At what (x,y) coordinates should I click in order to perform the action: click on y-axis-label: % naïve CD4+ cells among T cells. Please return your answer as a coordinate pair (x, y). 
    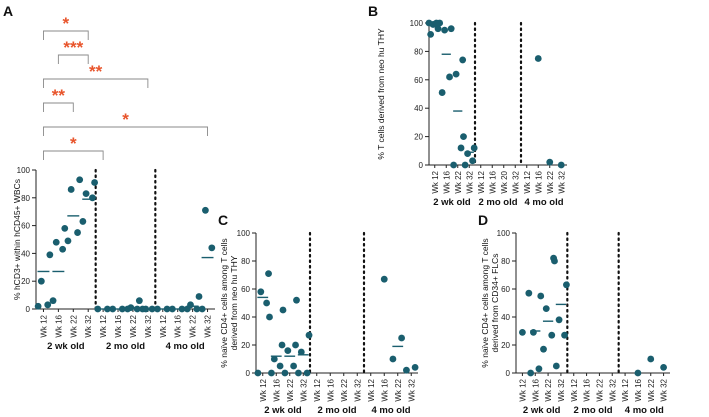
    Looking at the image, I should click on (224, 302).